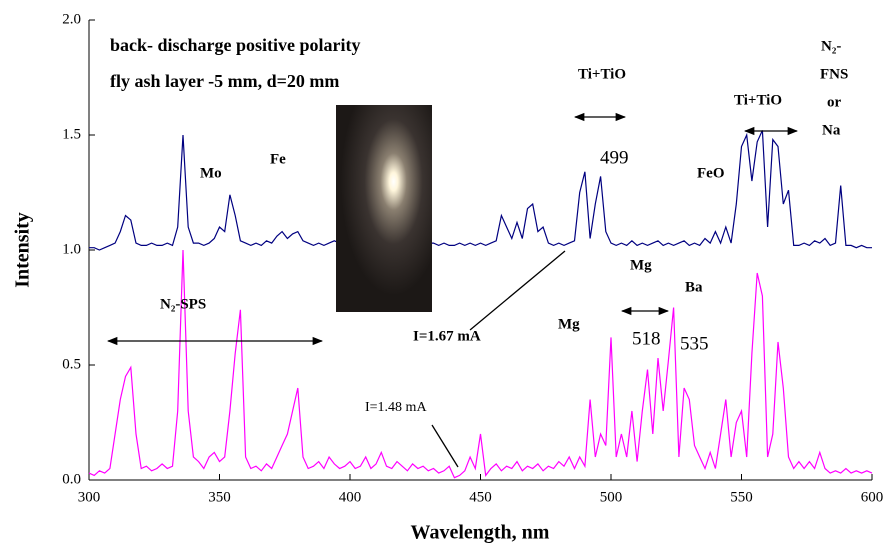 The height and width of the screenshot is (548, 887). What do you see at coordinates (611, 497) in the screenshot?
I see `x-tick-label: 500` at bounding box center [611, 497].